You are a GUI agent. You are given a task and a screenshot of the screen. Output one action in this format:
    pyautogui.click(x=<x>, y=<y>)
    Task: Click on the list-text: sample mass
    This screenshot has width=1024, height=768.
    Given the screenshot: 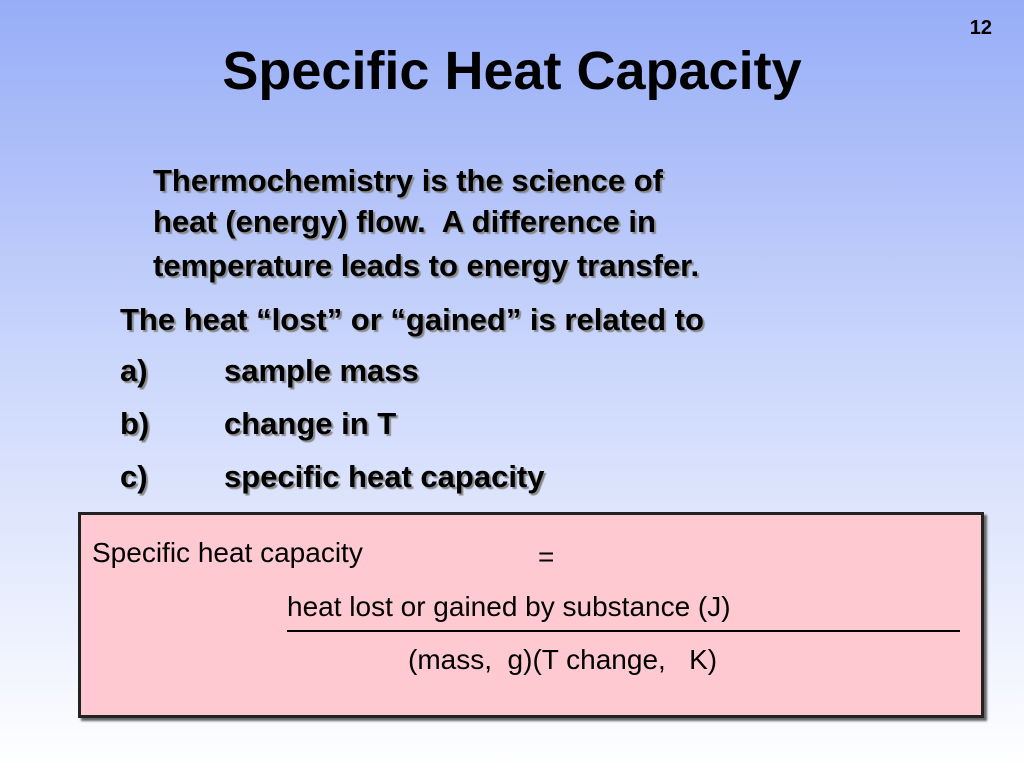 What is the action you would take?
    pyautogui.click(x=321, y=370)
    